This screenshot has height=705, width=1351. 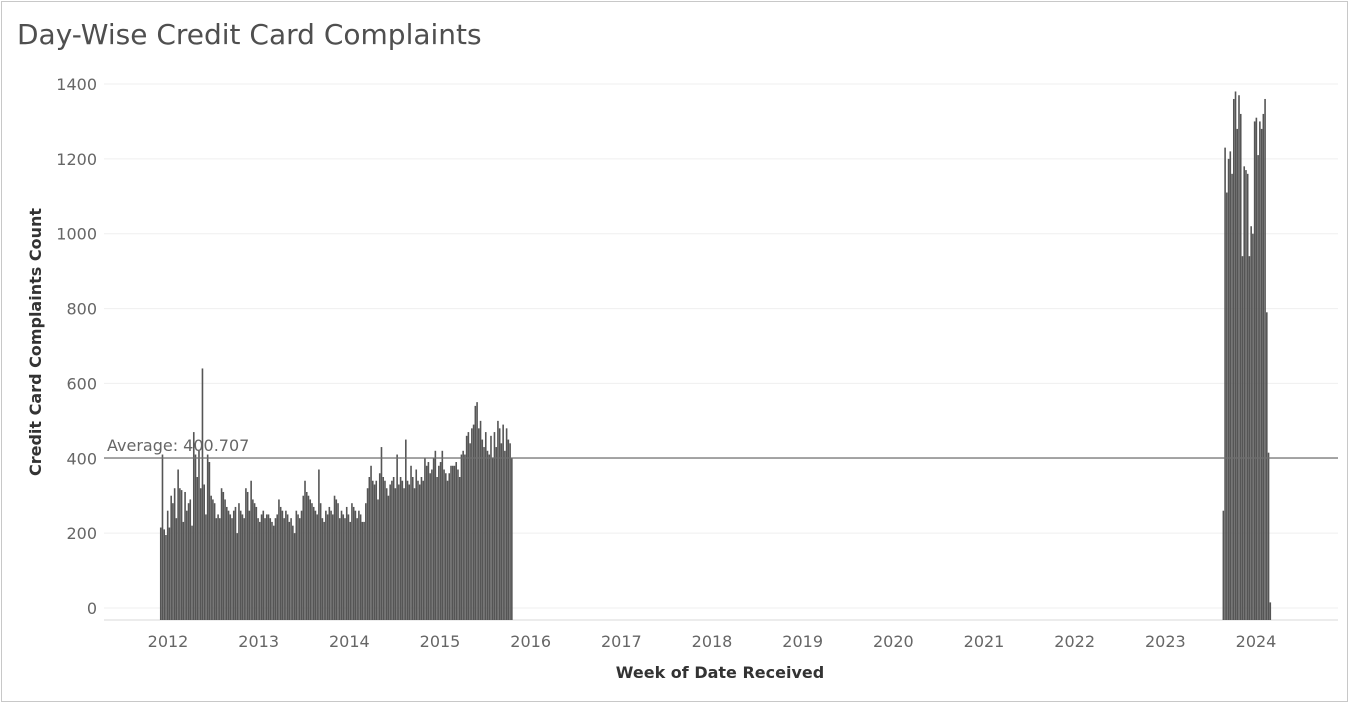 I want to click on x-tick-label: 2016, so click(x=530, y=641).